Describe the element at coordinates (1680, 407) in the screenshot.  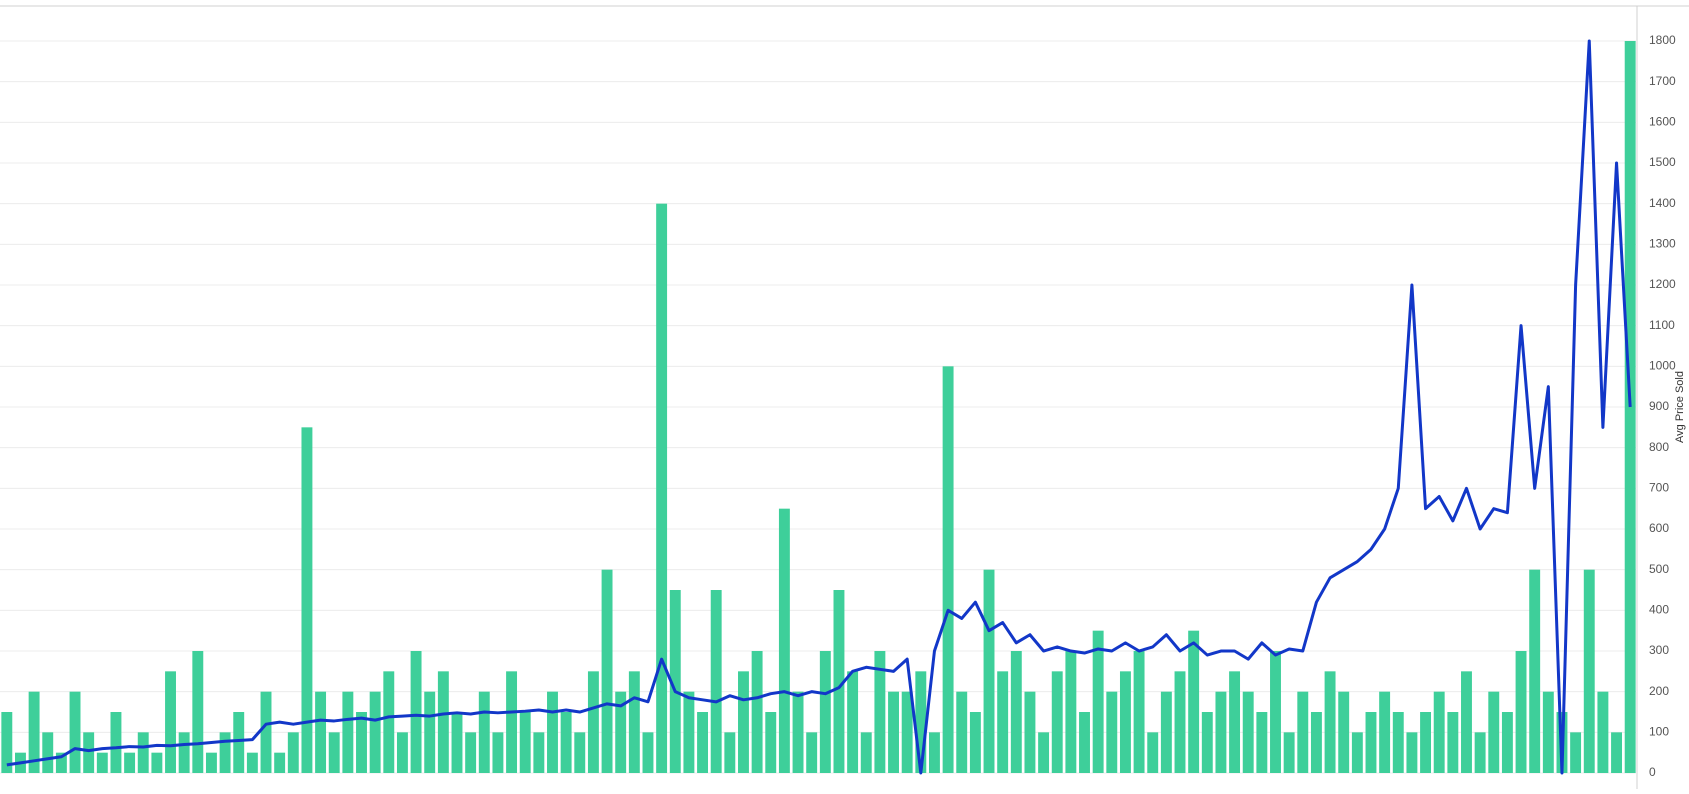
I see `y-axis-title: Avg Price Sold` at that location.